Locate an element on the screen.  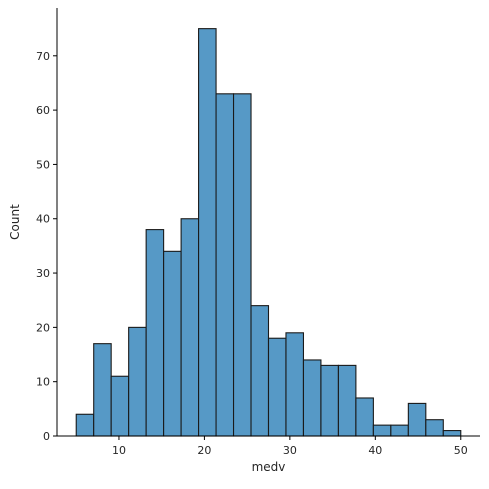
x-tick-label: 30 is located at coordinates (290, 450).